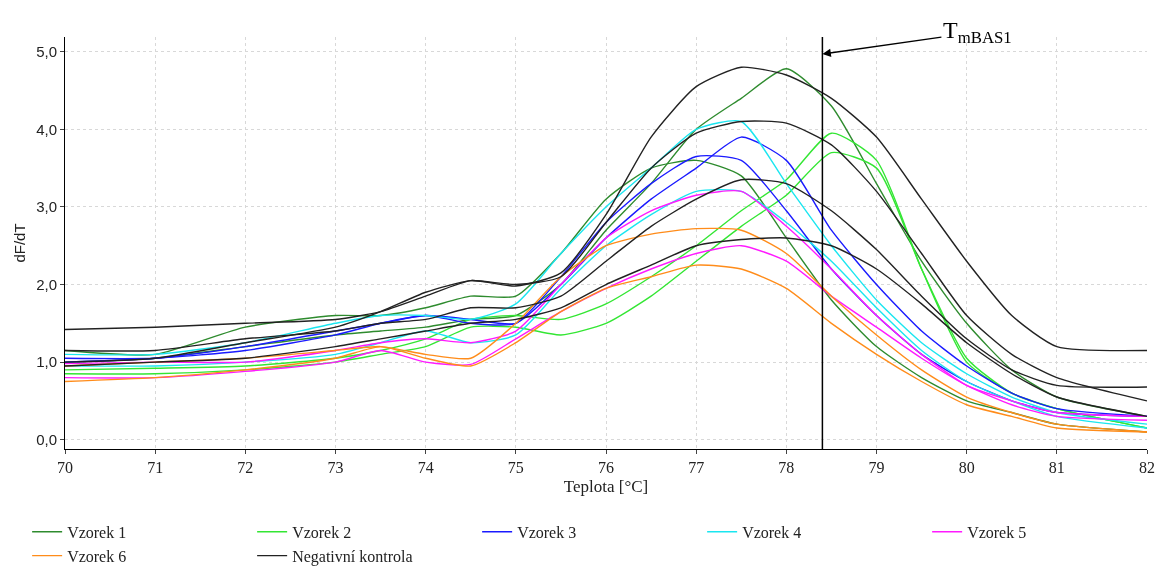 This screenshot has height=570, width=1164. I want to click on y-tick-label: 1,0, so click(46, 362).